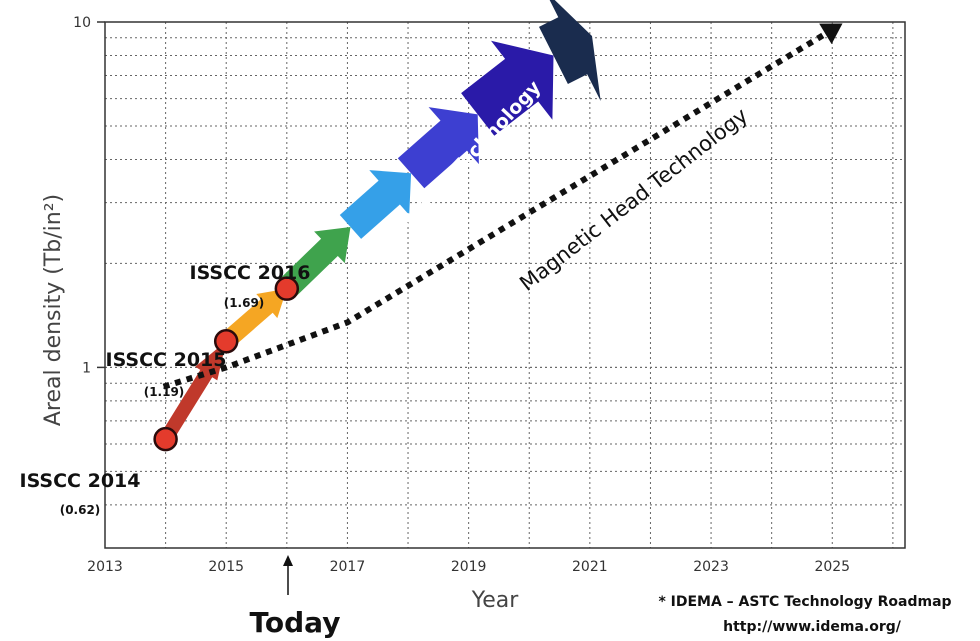 This screenshot has height=641, width=980. Describe the element at coordinates (80, 510) in the screenshot. I see `milestone-value: (0.62)` at that location.